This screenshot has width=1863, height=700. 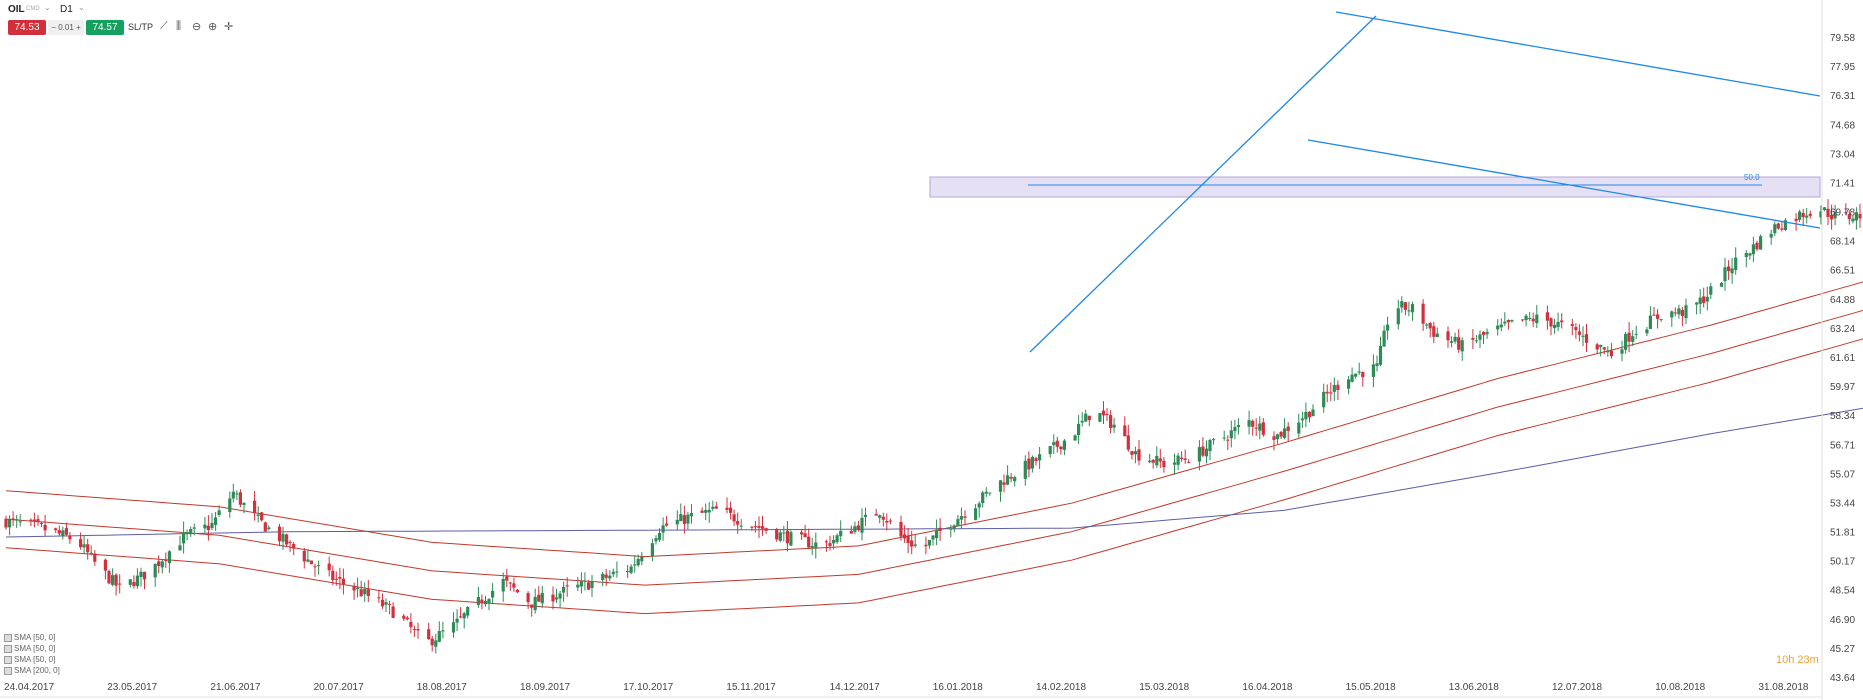 What do you see at coordinates (1564, 184) in the screenshot?
I see `lower-channel-line` at bounding box center [1564, 184].